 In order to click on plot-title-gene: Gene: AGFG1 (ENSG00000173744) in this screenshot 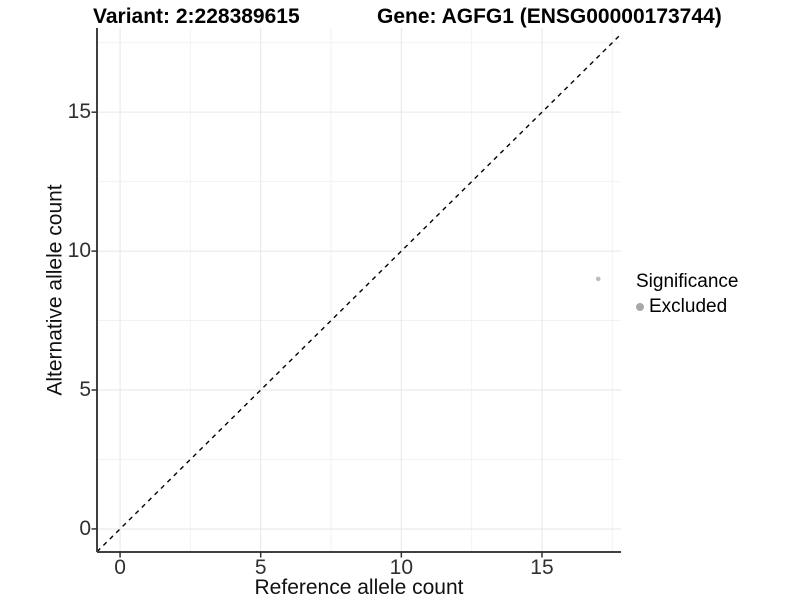, I will do `click(549, 16)`.